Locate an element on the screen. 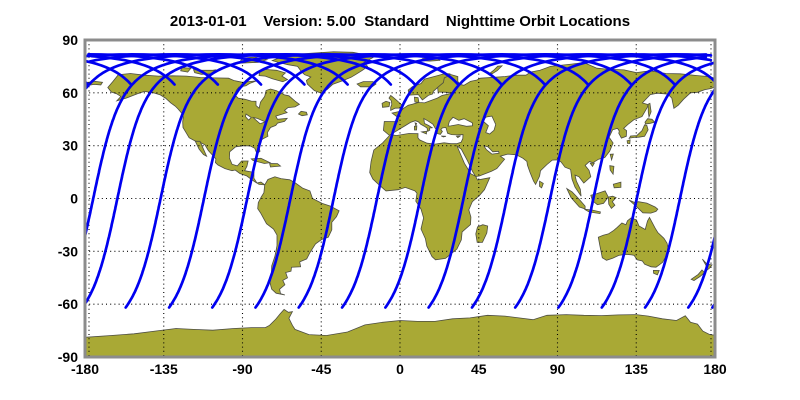 This screenshot has height=400, width=800. x-tick-label-0: 0 is located at coordinates (400, 369).